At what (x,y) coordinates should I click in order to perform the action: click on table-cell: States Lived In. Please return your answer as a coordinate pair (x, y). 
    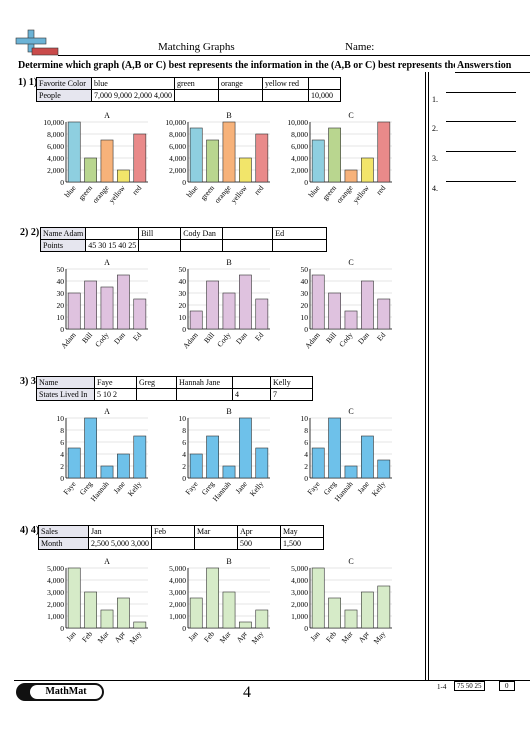
    Looking at the image, I should click on (65, 394).